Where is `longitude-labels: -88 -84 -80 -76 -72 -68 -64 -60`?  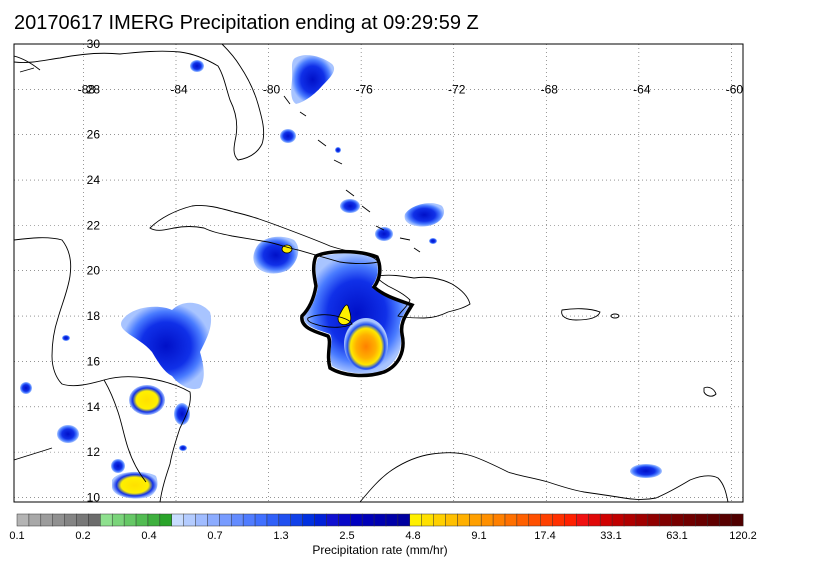
longitude-labels: -88 -84 -80 -76 -72 -68 -64 -60 is located at coordinates (411, 89).